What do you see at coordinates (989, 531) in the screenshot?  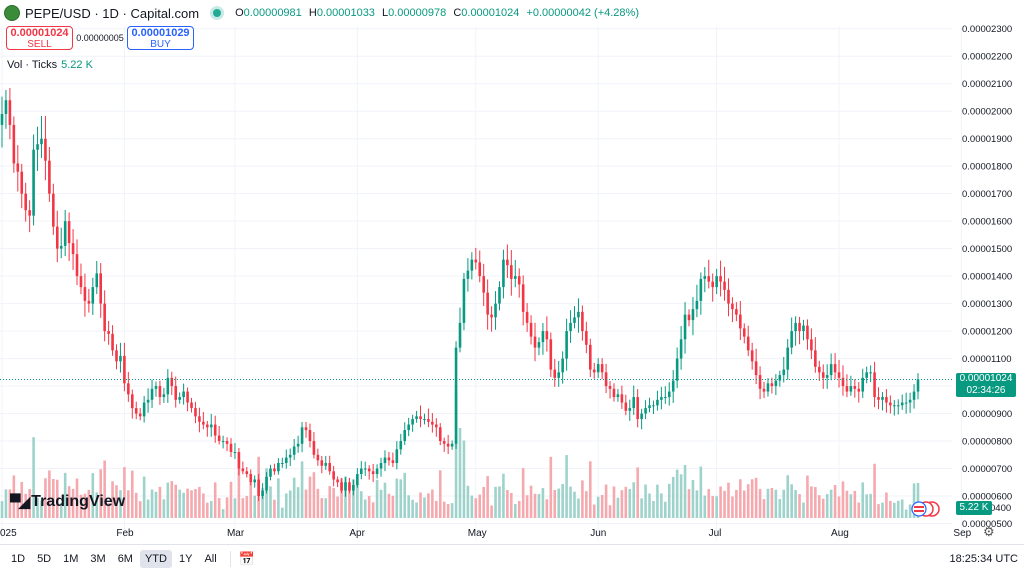 I see `settings-gear-icon: ⚙` at bounding box center [989, 531].